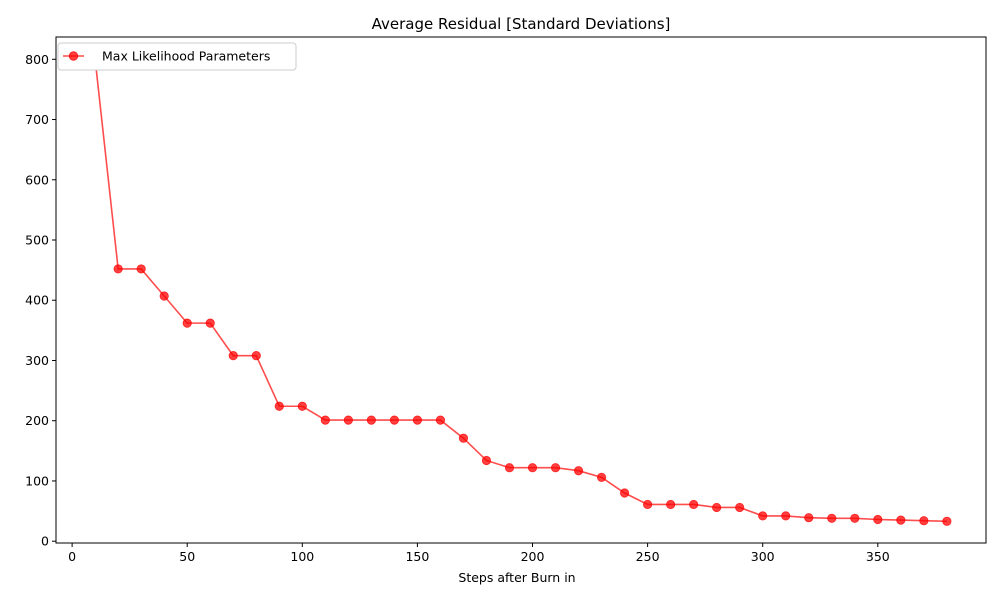  I want to click on legend: Max Likelihood Parameters, so click(177, 56).